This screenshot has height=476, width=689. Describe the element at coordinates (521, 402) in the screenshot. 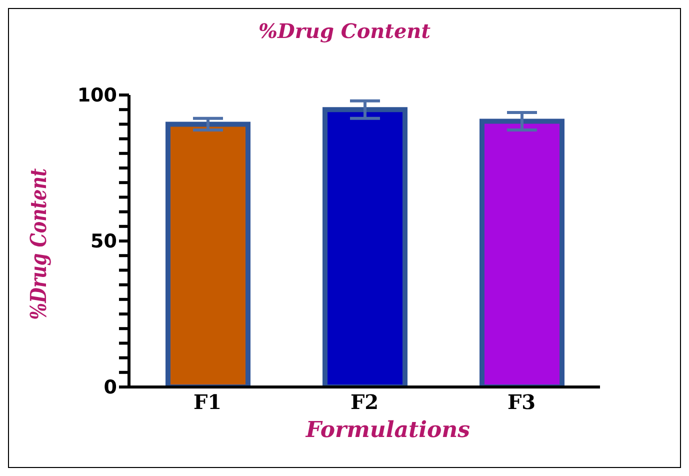

I see `x-tick-label: F3` at that location.